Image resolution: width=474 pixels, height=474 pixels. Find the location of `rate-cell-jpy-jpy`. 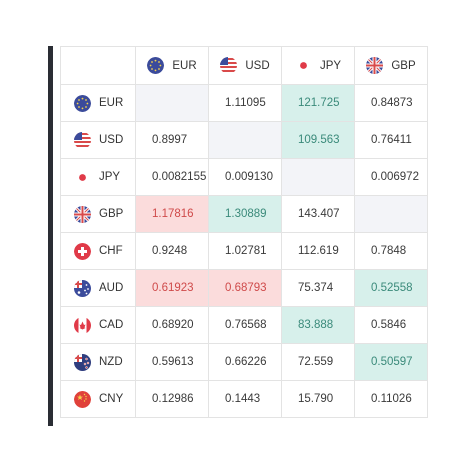

rate-cell-jpy-jpy is located at coordinates (318, 177).